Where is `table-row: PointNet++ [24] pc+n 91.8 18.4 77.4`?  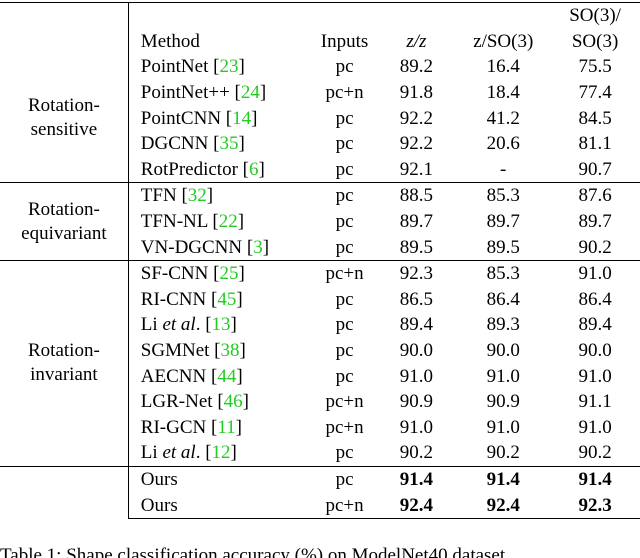
table-row: PointNet++ [24] pc+n 91.8 18.4 77.4 is located at coordinates (320, 93).